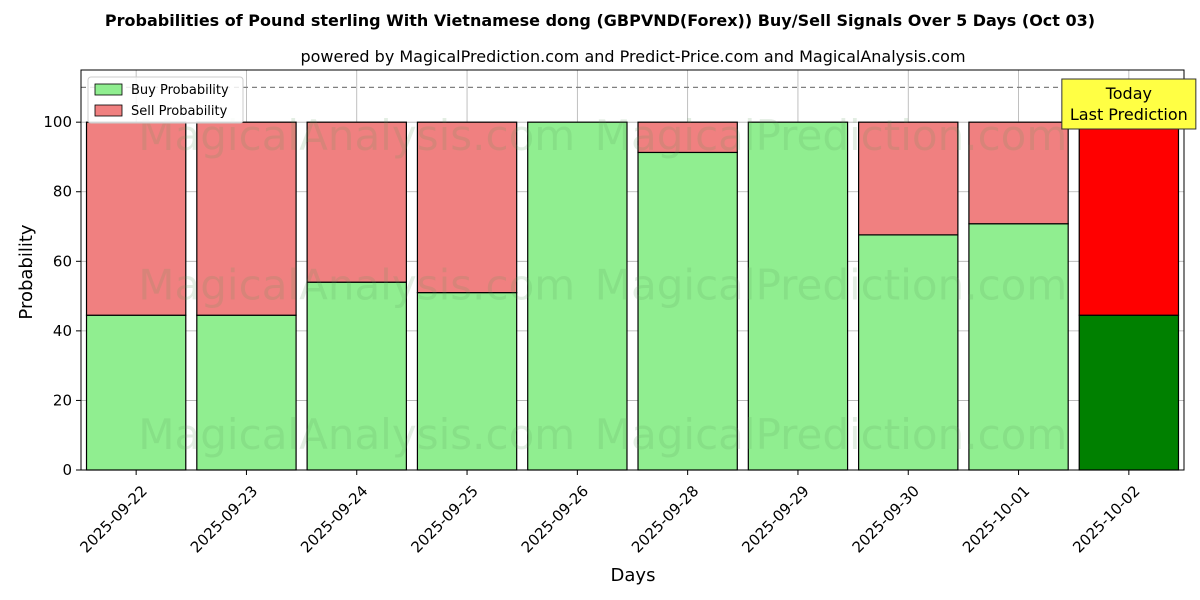  I want to click on y-axis-label: Probability, so click(26, 271).